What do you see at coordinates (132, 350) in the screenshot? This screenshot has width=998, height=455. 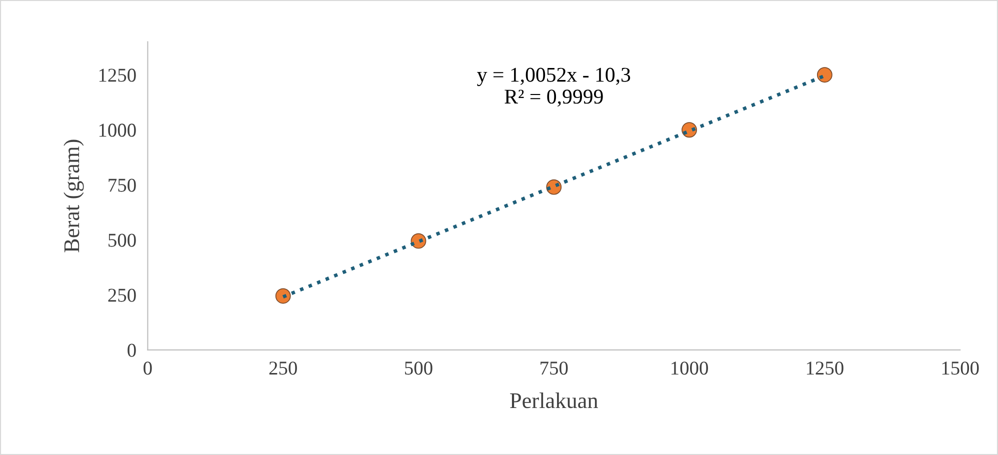 I see `y-tick-label: 0` at bounding box center [132, 350].